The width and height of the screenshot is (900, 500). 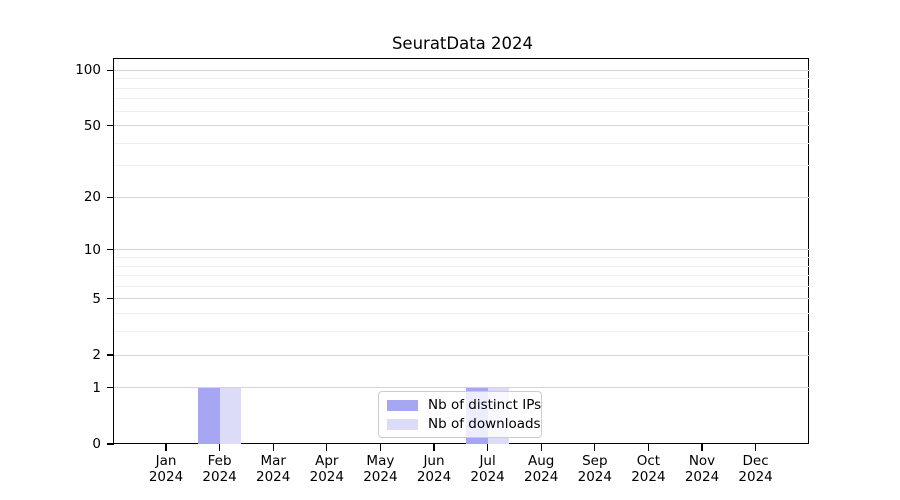 What do you see at coordinates (484, 424) in the screenshot?
I see `legend-label: Nb of downloads` at bounding box center [484, 424].